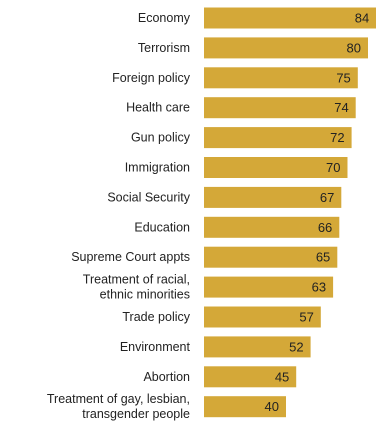 This screenshot has width=376, height=422. What do you see at coordinates (162, 227) in the screenshot?
I see `category-label: Education` at bounding box center [162, 227].